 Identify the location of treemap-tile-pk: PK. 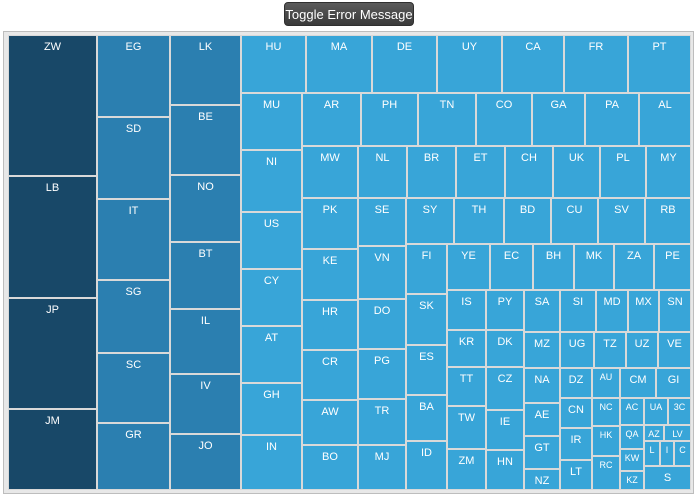
(330, 223).